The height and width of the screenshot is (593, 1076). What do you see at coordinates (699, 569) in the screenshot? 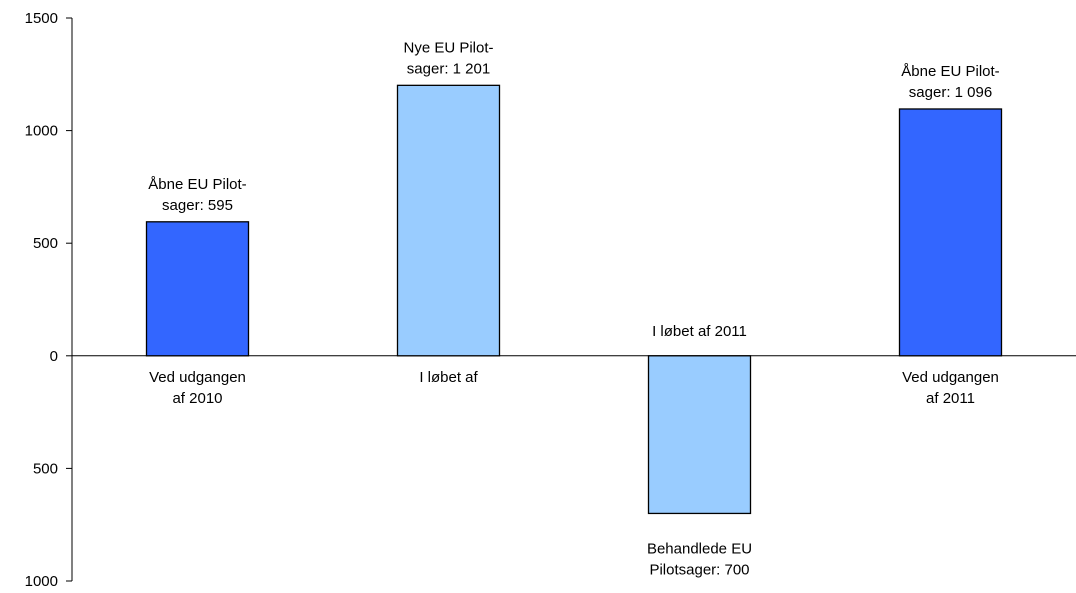
I see `data-label: Pilotsager: 700` at bounding box center [699, 569].